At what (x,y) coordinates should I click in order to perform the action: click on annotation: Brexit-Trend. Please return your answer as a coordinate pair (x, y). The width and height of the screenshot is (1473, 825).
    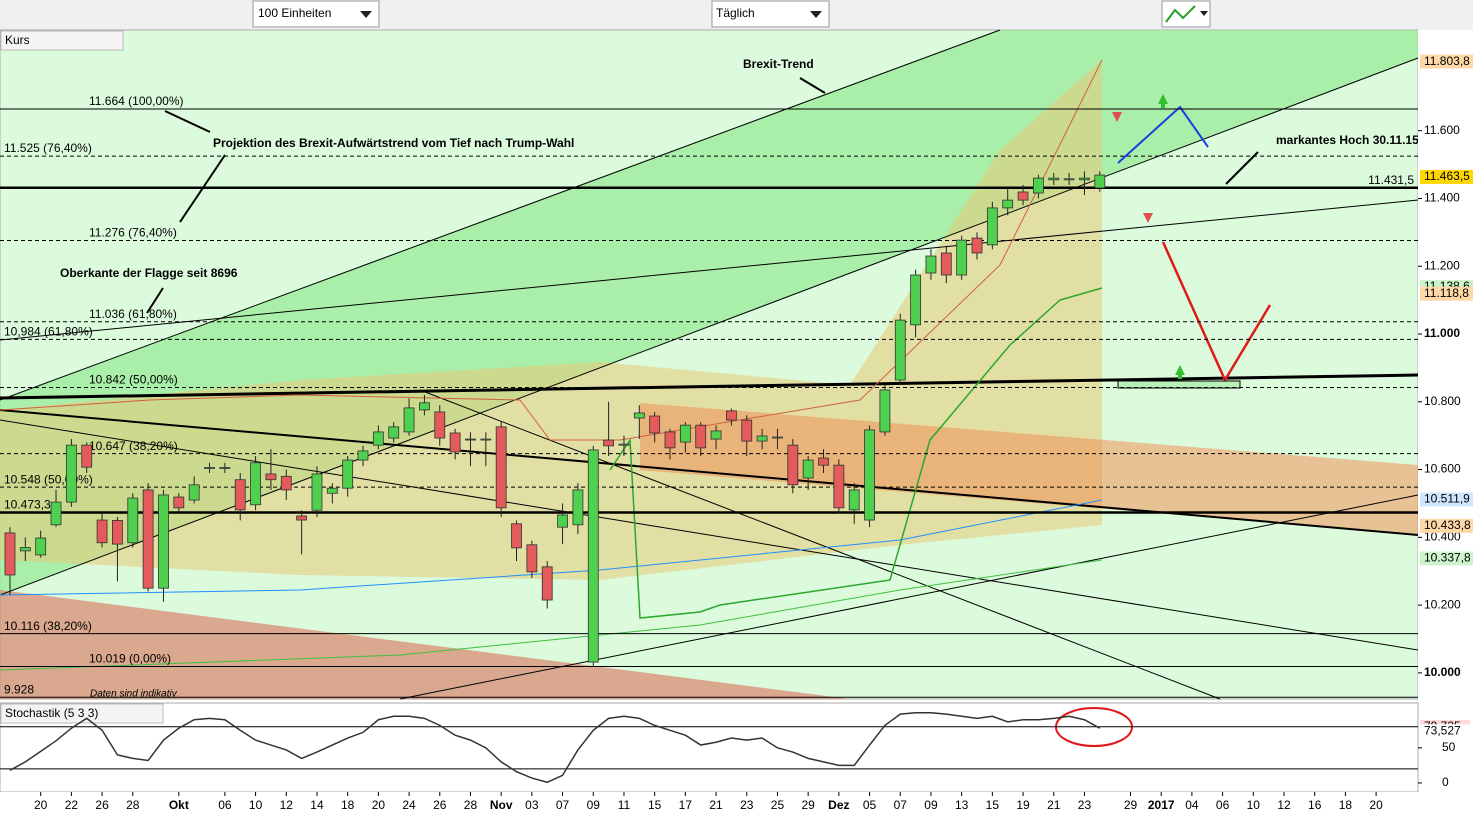
    Looking at the image, I should click on (778, 64).